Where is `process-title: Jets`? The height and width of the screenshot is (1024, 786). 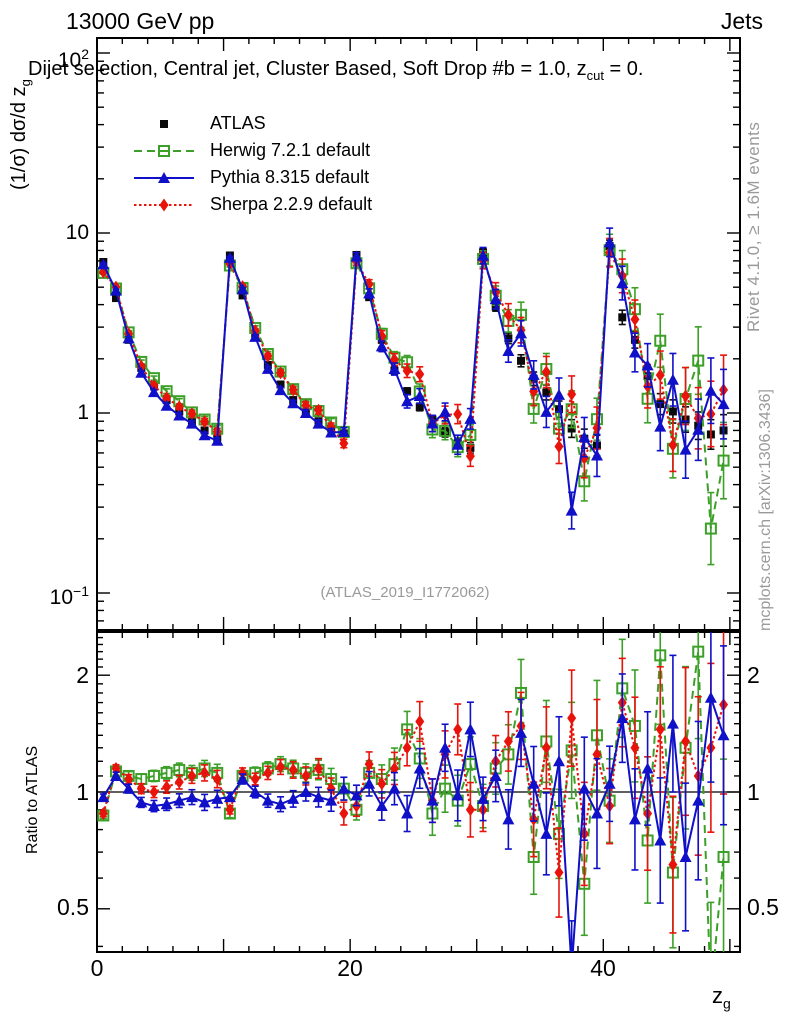
process-title: Jets is located at coordinates (741, 21).